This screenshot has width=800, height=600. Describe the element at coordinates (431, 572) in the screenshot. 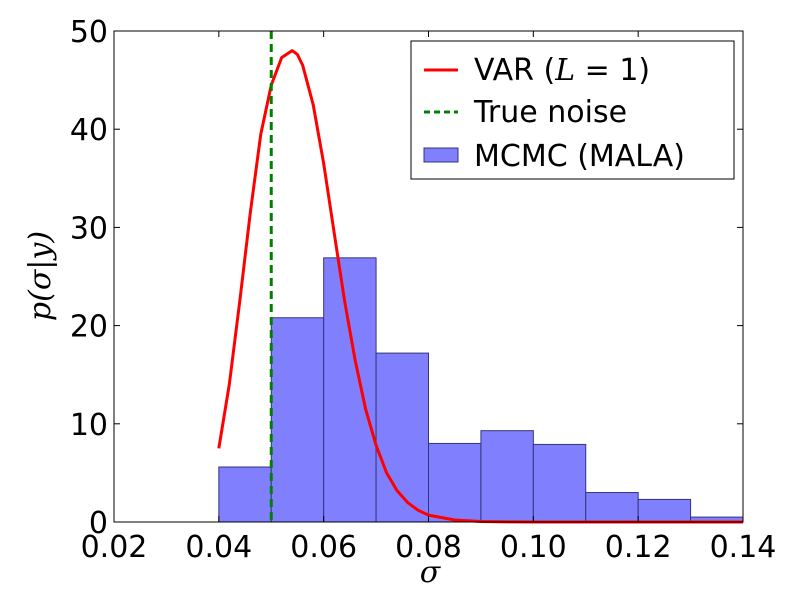

I see `x-axis-label: σ` at that location.